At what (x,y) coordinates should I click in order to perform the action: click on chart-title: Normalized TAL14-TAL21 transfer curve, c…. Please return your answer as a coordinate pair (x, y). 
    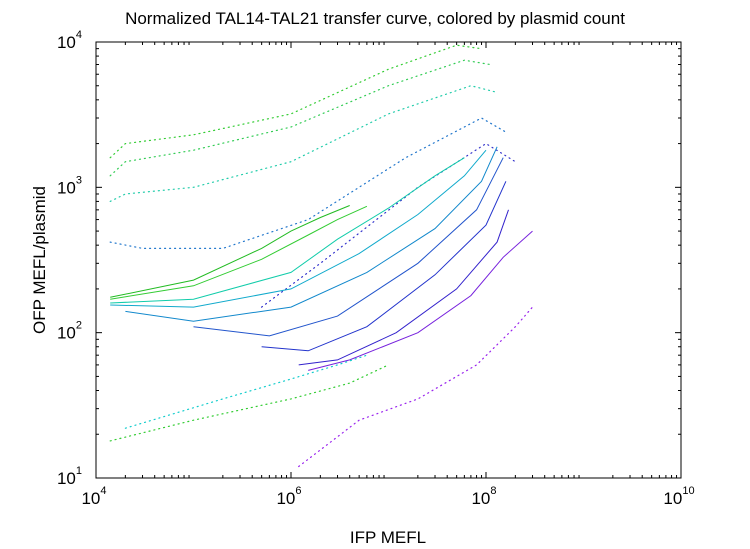
    Looking at the image, I should click on (375, 18).